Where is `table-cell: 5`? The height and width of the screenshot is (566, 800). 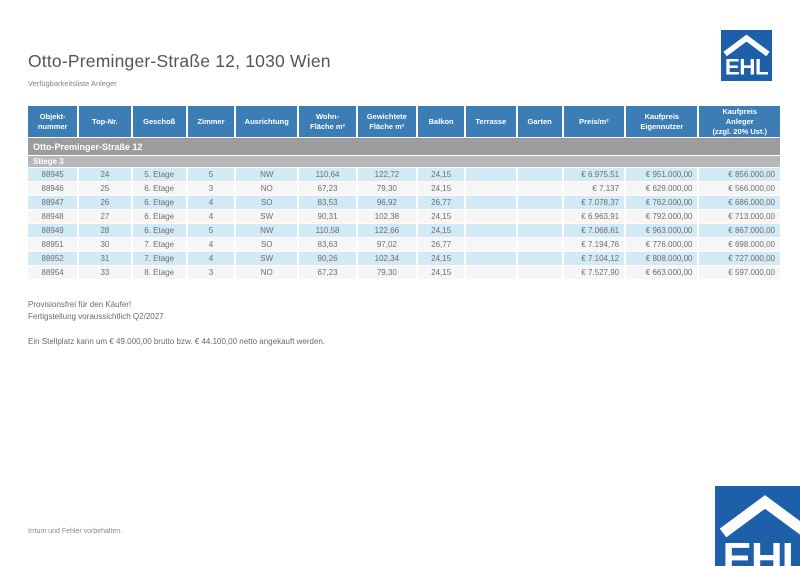
table-cell: 5 is located at coordinates (211, 231).